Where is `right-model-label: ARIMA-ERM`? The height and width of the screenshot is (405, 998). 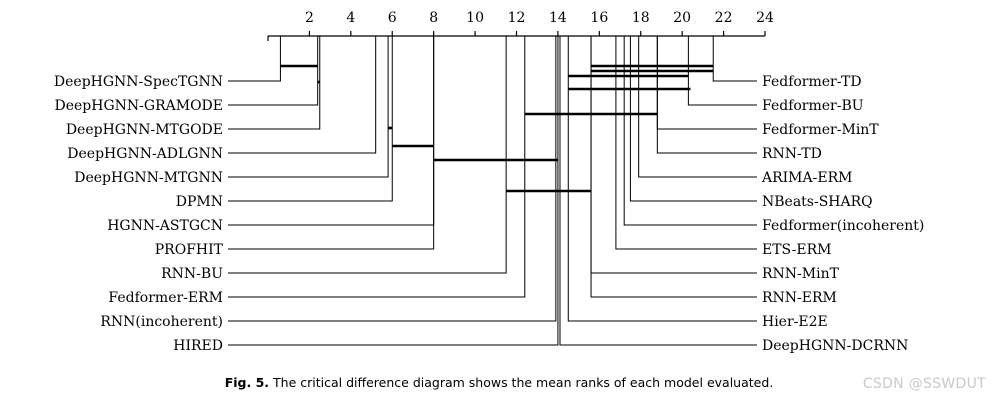 right-model-label: ARIMA-ERM is located at coordinates (806, 178).